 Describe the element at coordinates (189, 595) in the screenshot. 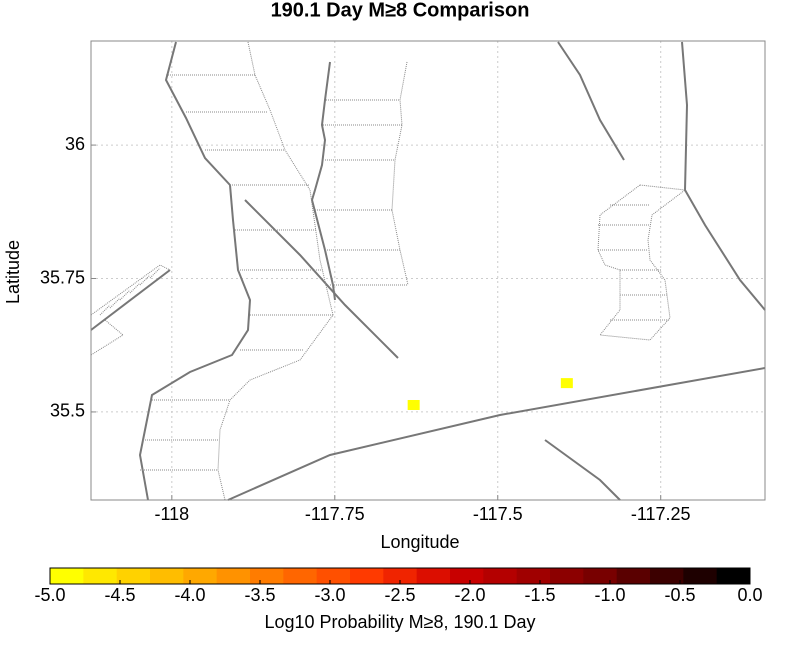

I see `colorbar-tick-label: -4.0` at that location.